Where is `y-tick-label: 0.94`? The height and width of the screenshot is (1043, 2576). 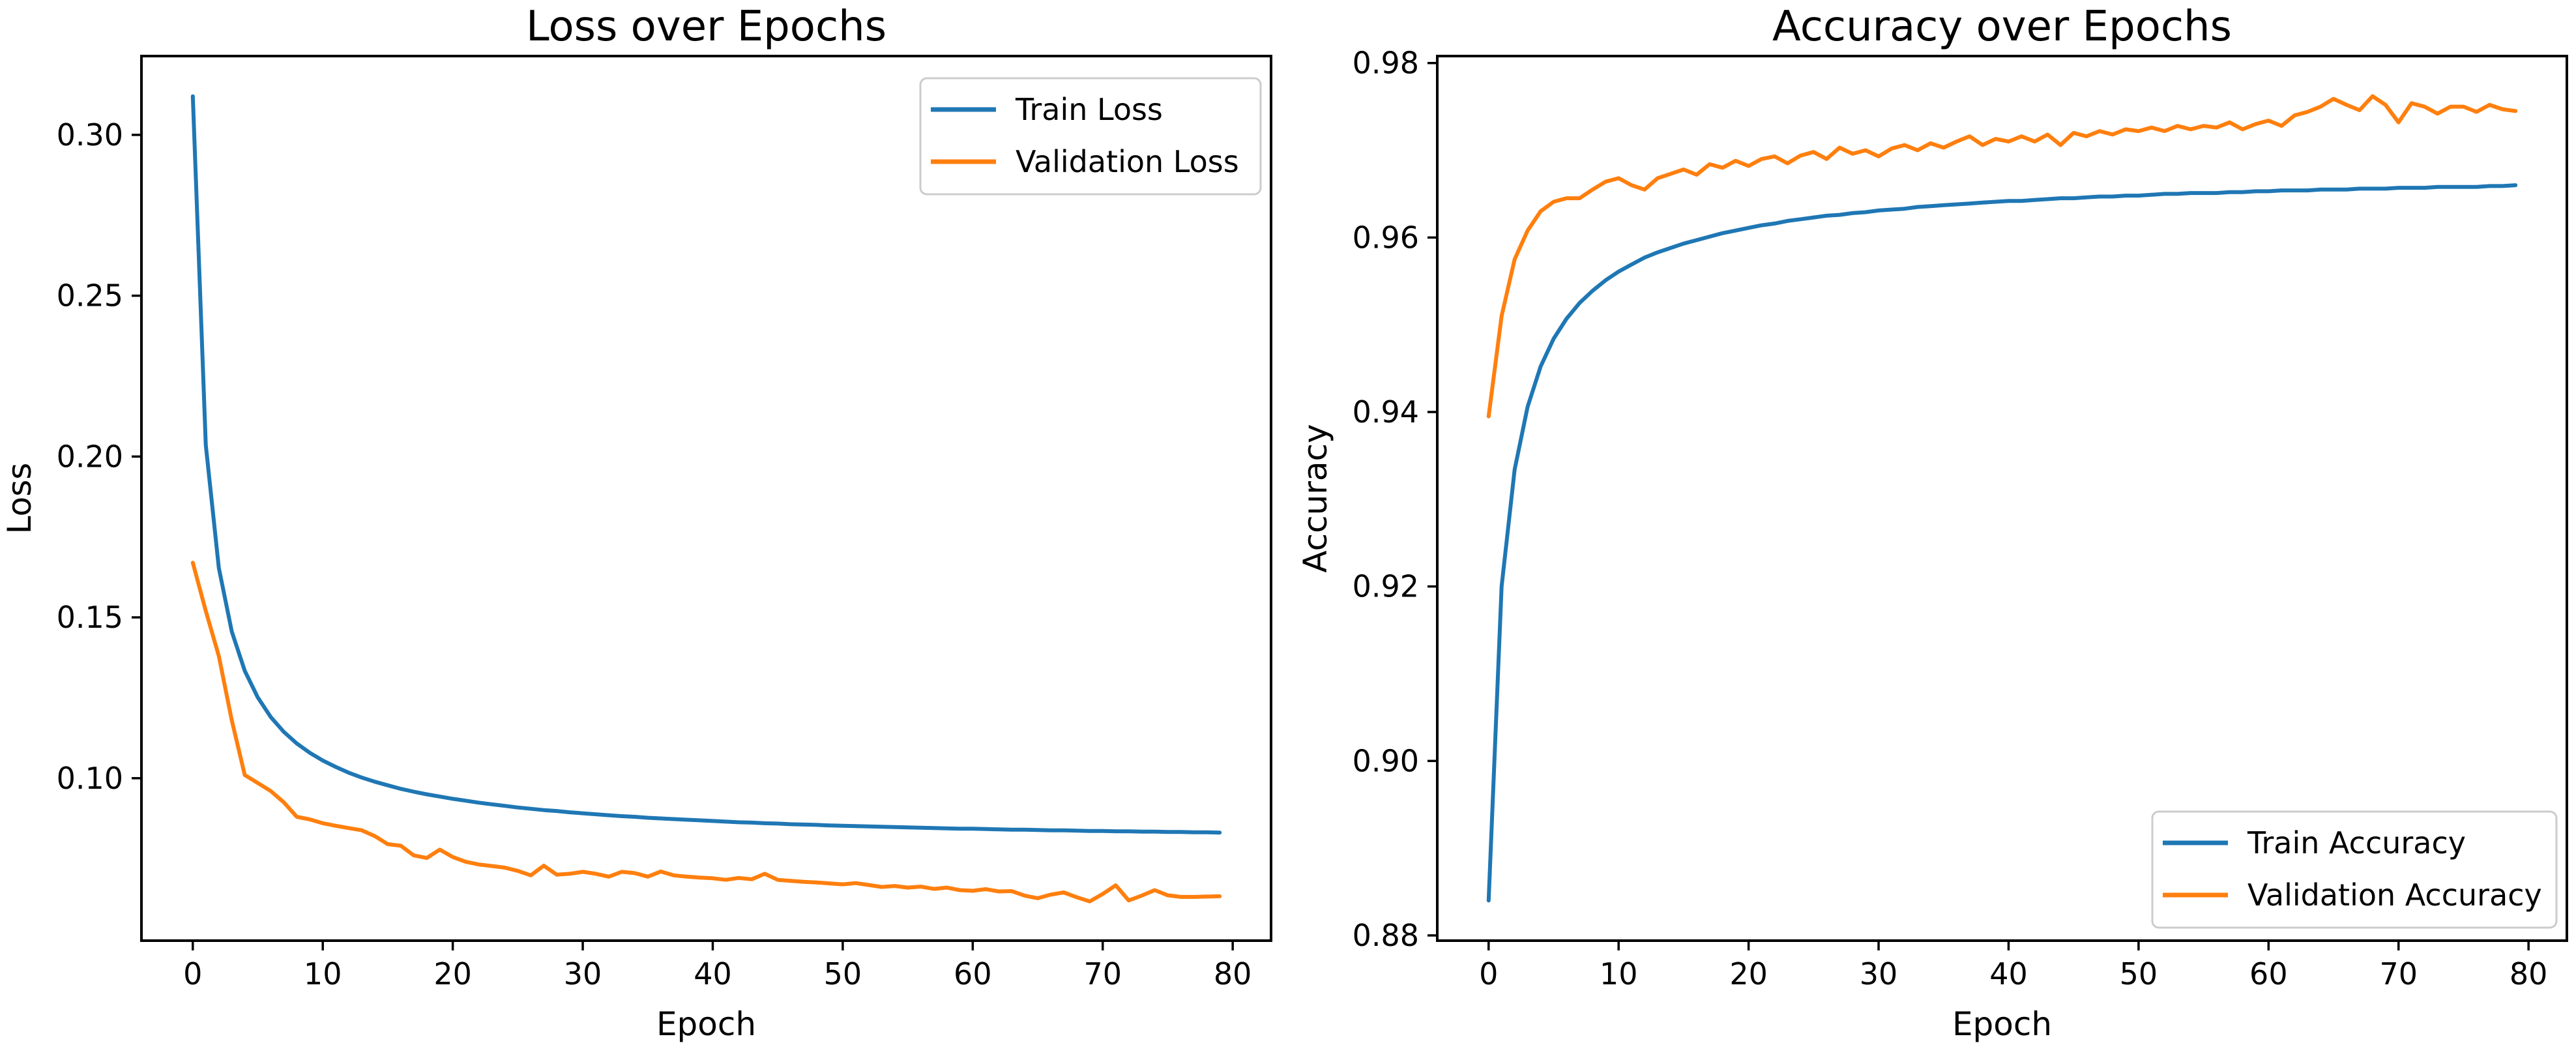 y-tick-label: 0.94 is located at coordinates (1386, 412).